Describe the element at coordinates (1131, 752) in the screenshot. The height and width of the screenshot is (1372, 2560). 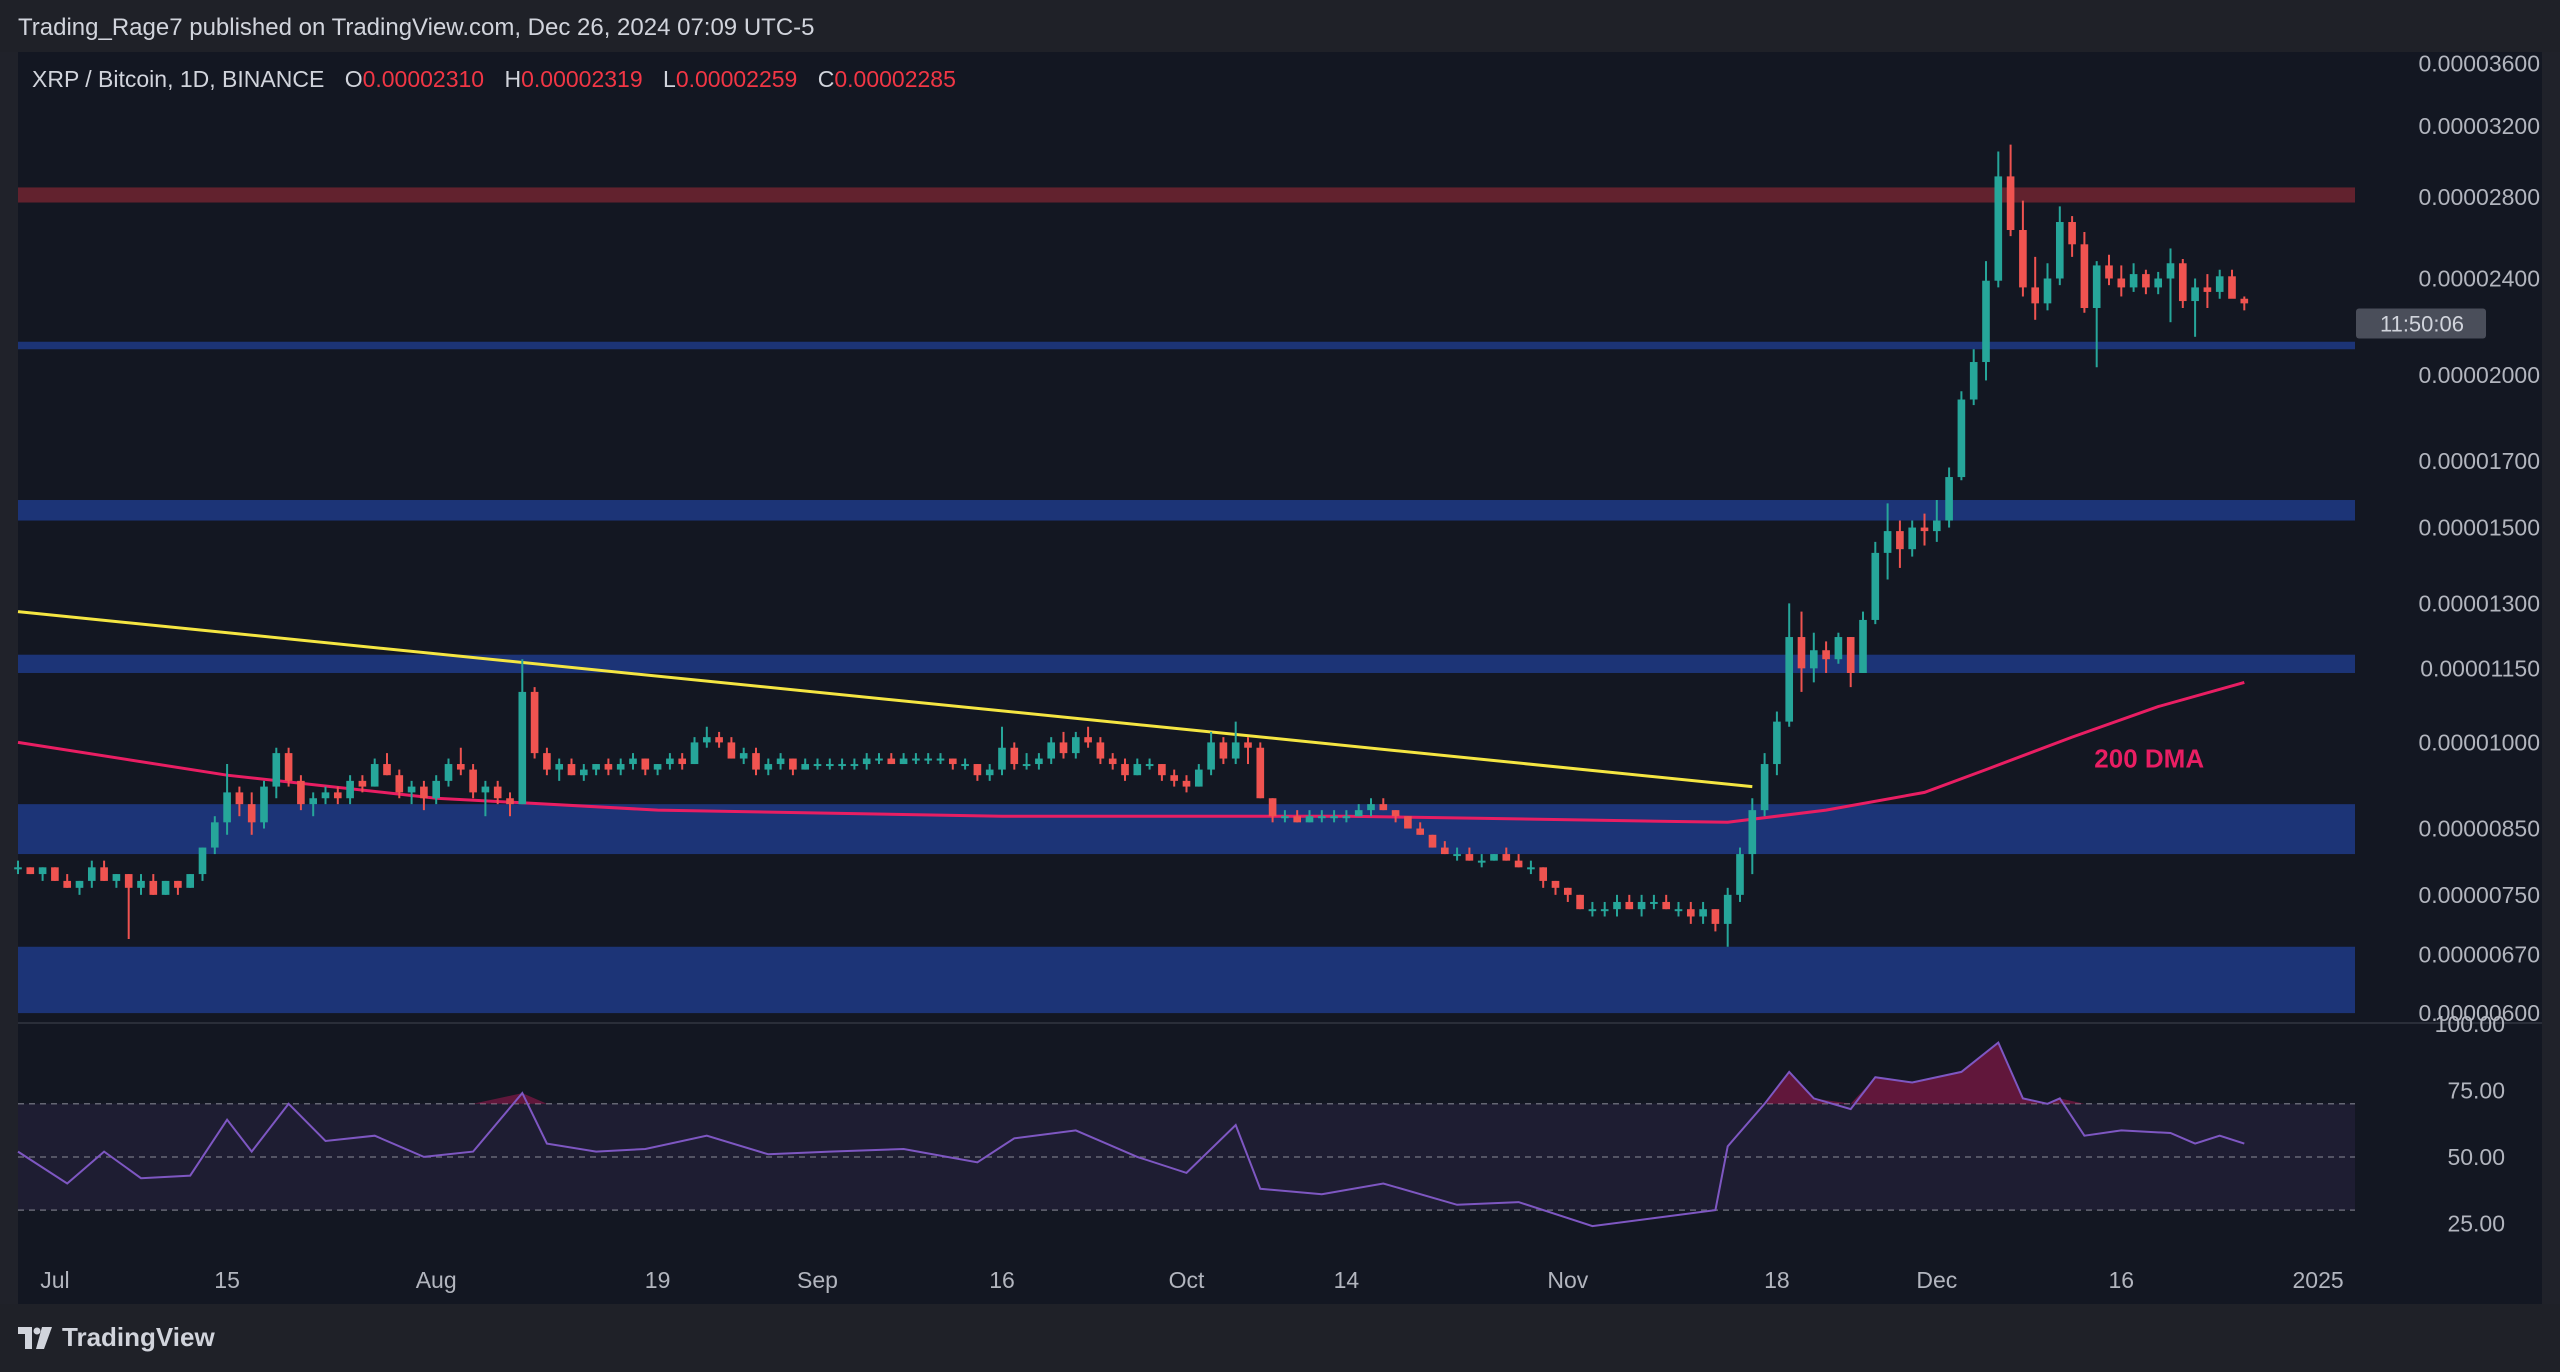
I see `ma-200-line` at that location.